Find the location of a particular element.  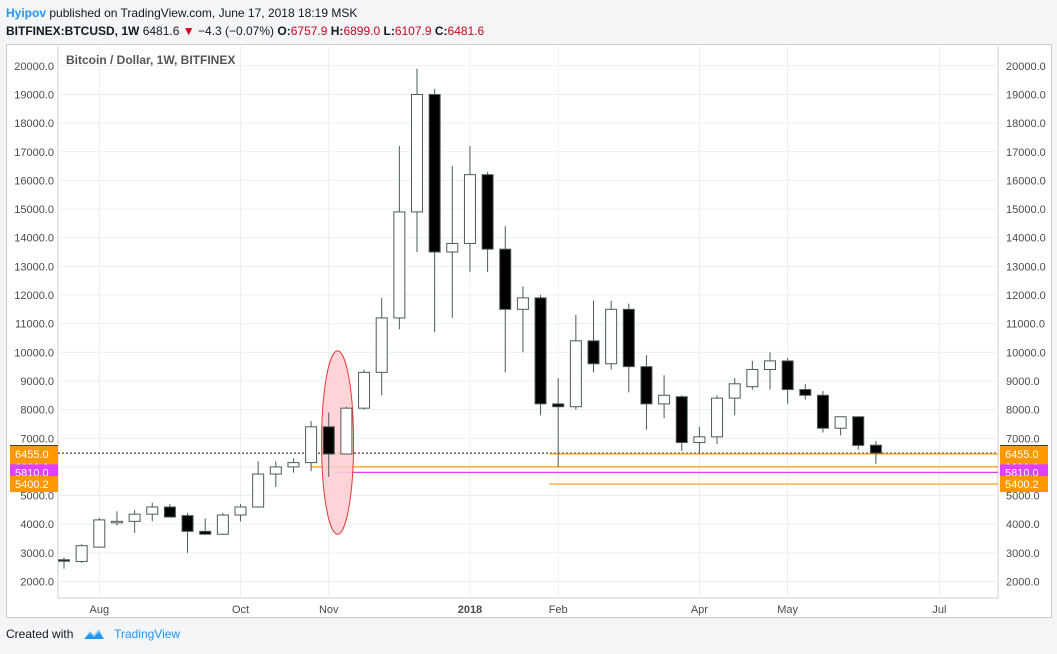

tradingview-logo-icon is located at coordinates (93, 634).